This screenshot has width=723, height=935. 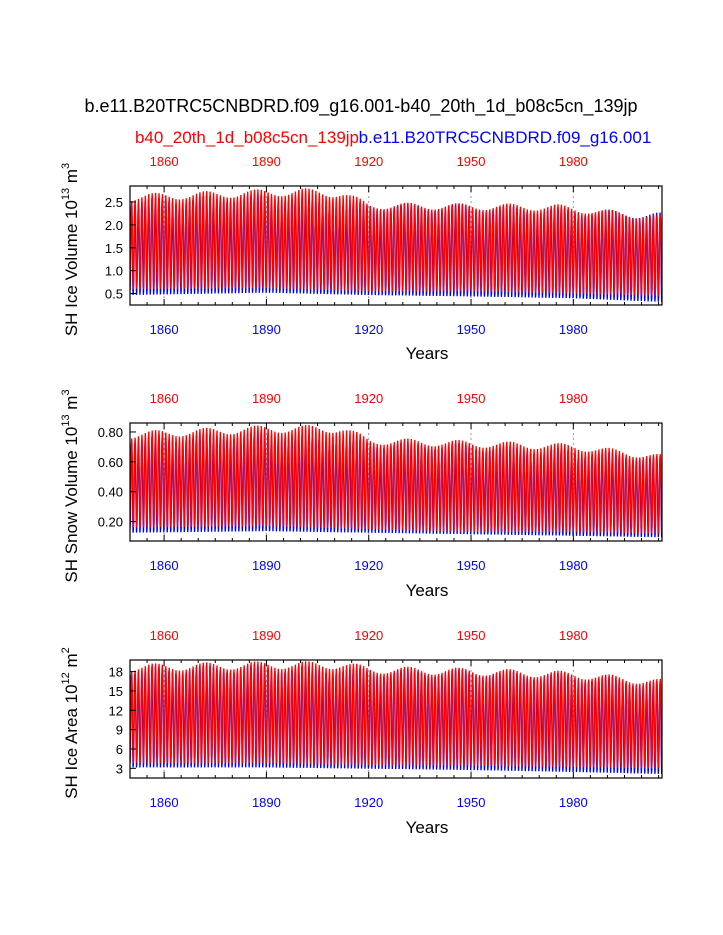 What do you see at coordinates (110, 462) in the screenshot?
I see `y-tick-label: 0.60` at bounding box center [110, 462].